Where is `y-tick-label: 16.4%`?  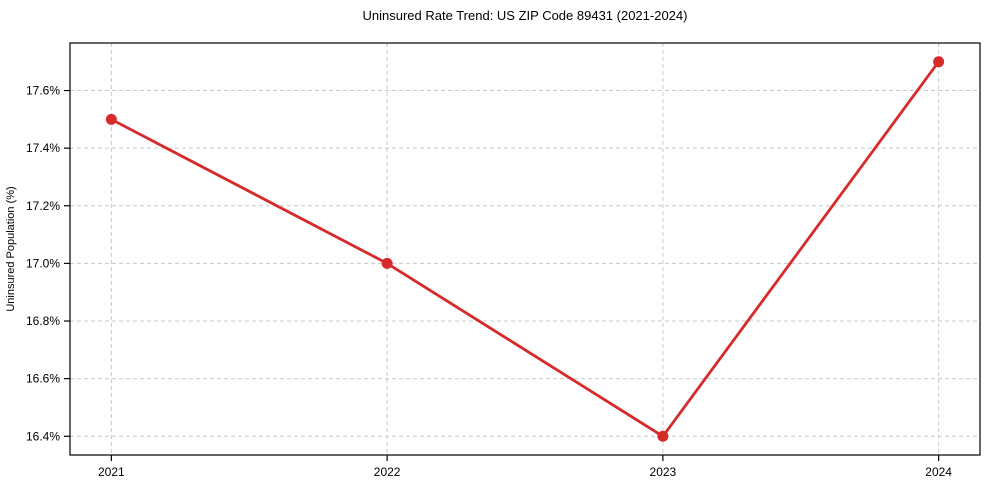
y-tick-label: 16.4% is located at coordinates (43, 436).